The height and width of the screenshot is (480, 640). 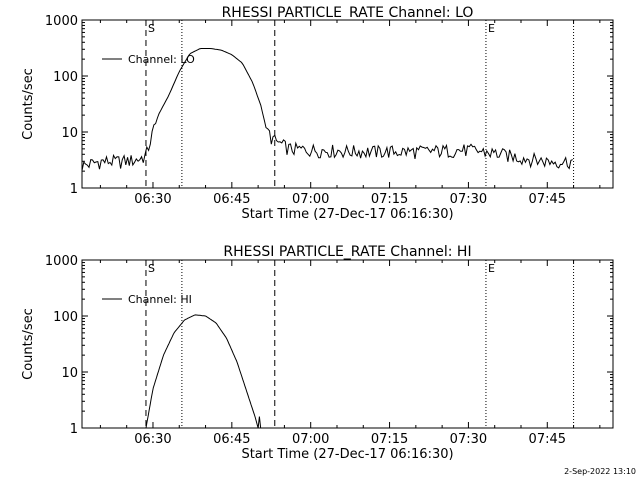 I want to click on legend-label: Channel: HI, so click(x=160, y=299).